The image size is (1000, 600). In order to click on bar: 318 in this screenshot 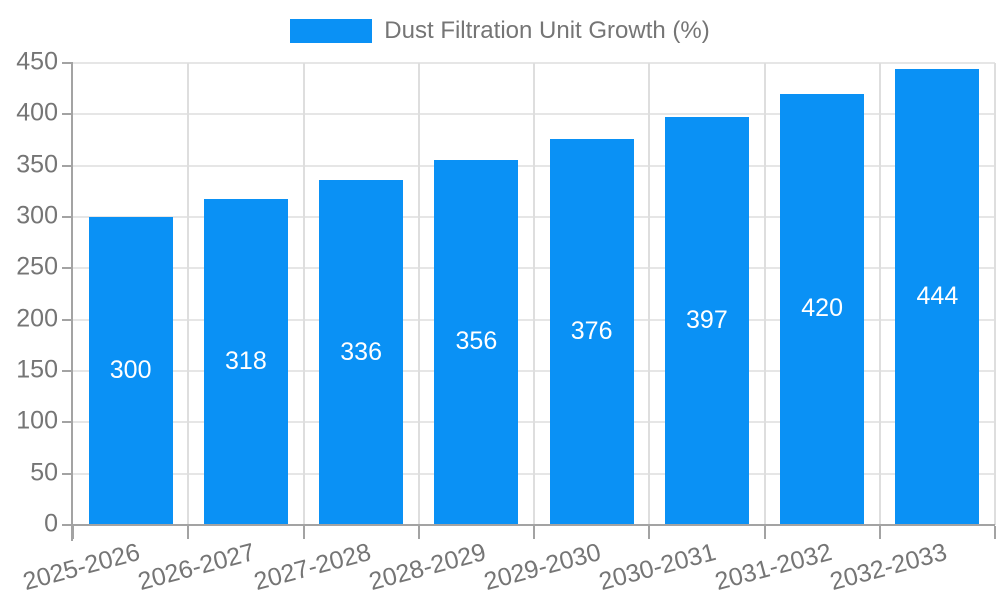, I will do `click(245, 361)`.